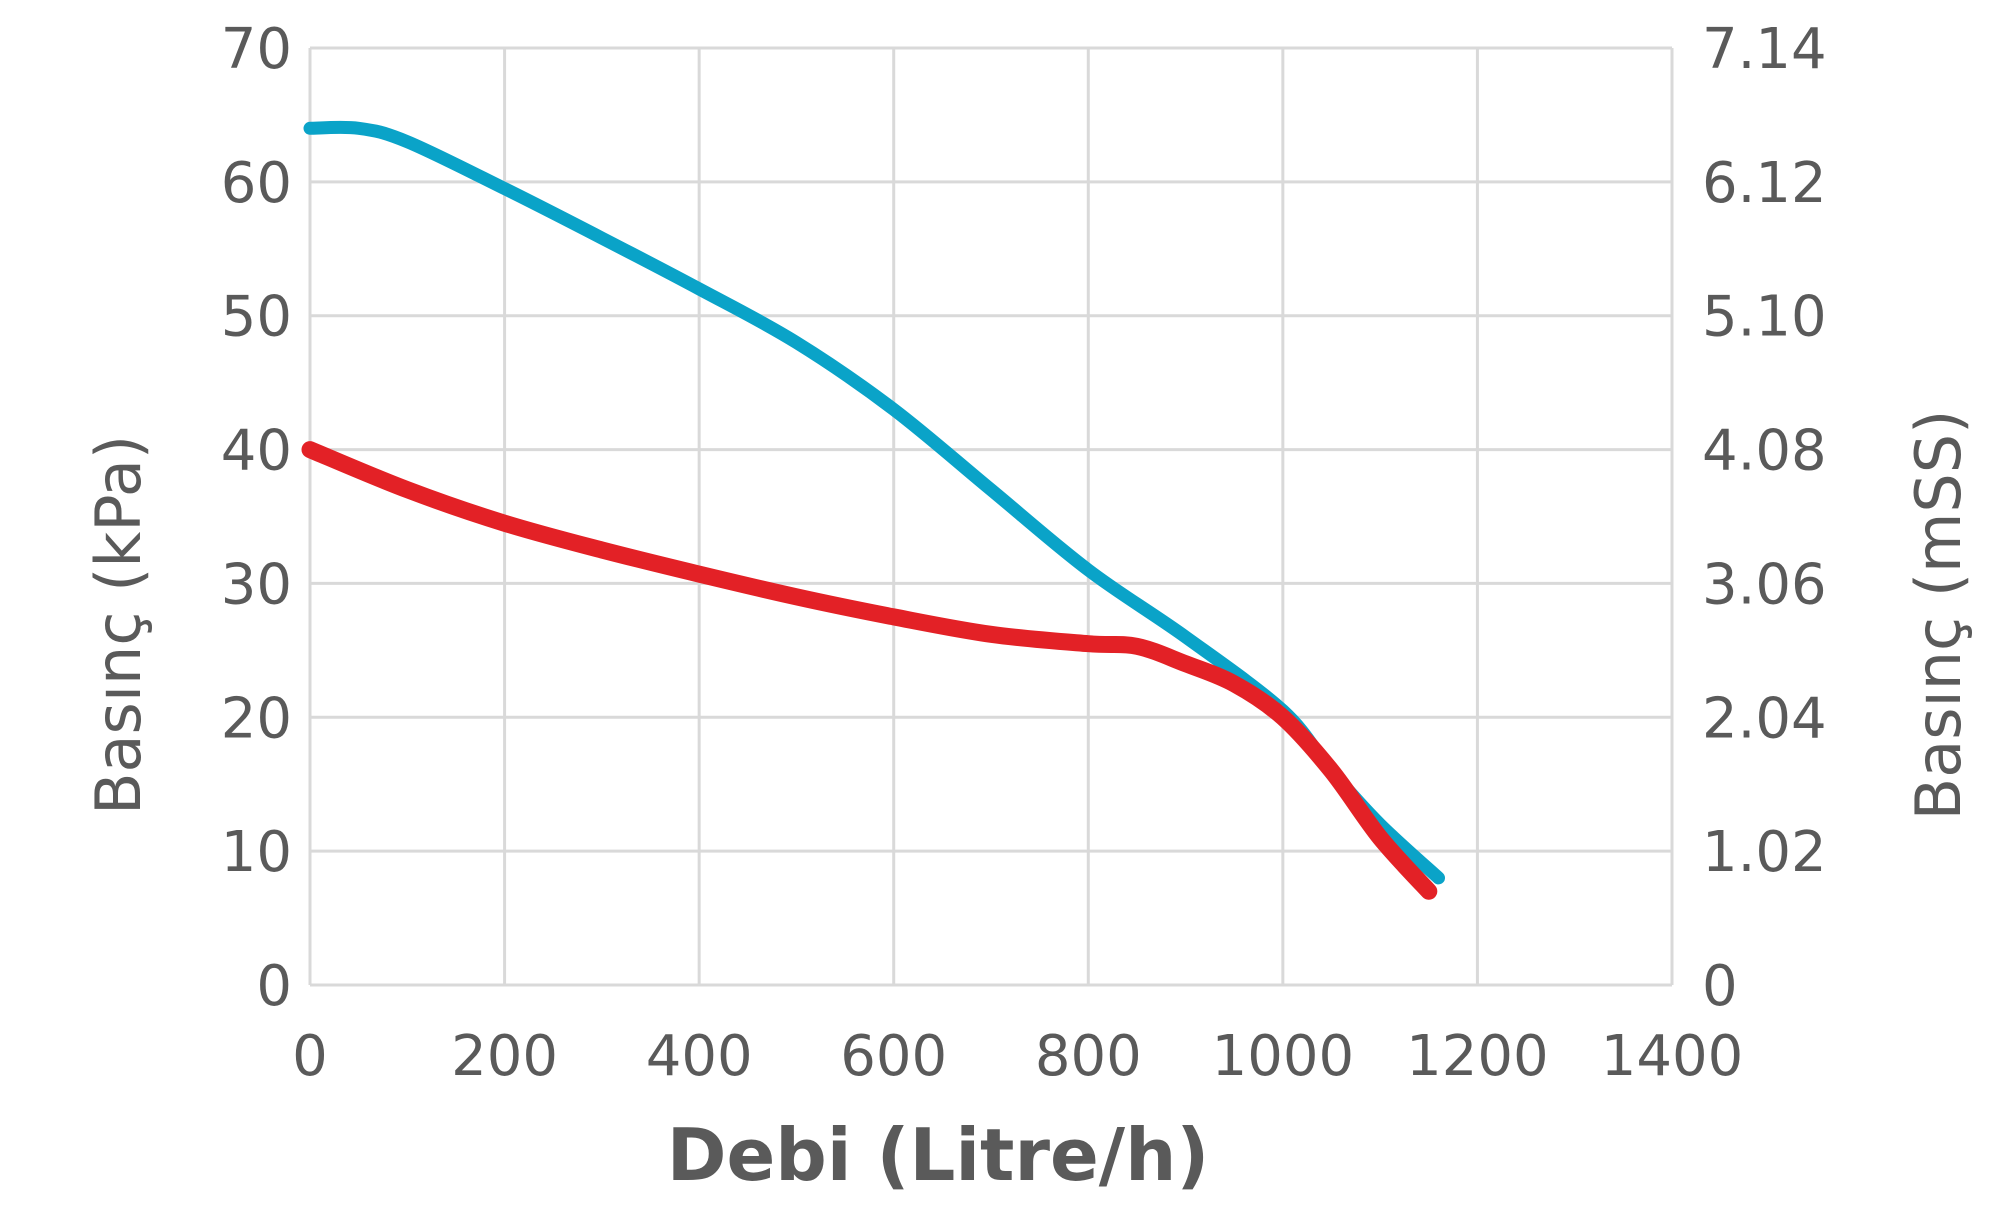 This screenshot has width=2010, height=1228. I want to click on y-tick-label-right: 2.04, so click(1764, 718).